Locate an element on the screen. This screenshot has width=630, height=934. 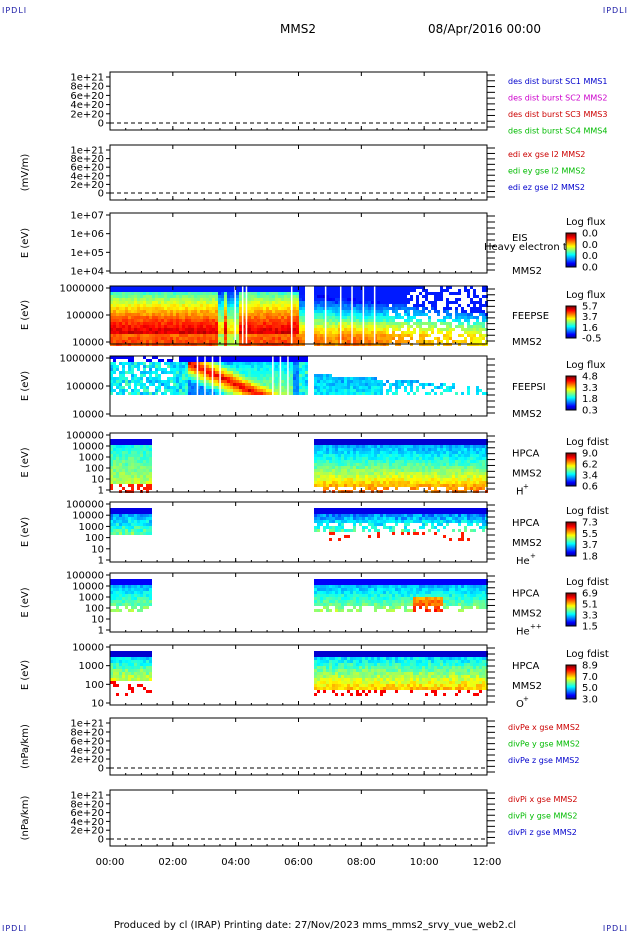
instrument-label: EIS is located at coordinates (520, 238).